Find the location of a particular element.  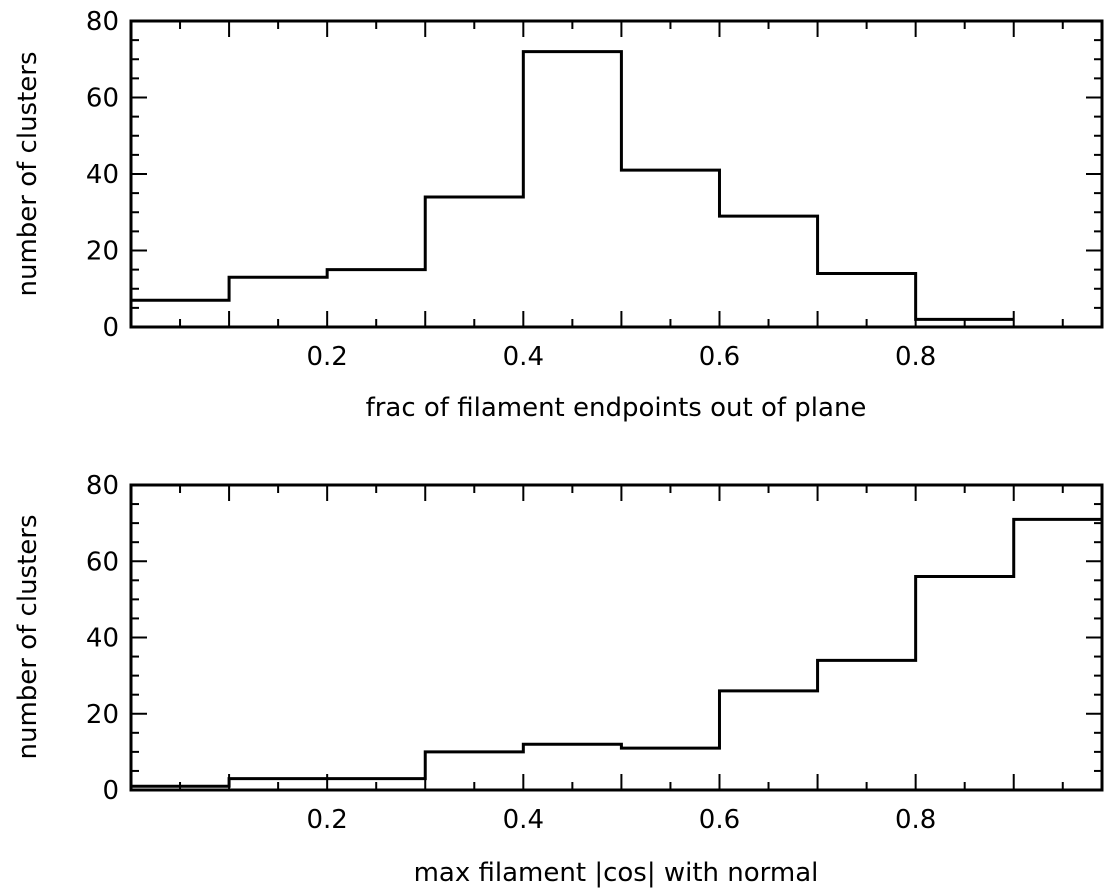

bottom-y-tick-label: 40 is located at coordinates (102, 639).